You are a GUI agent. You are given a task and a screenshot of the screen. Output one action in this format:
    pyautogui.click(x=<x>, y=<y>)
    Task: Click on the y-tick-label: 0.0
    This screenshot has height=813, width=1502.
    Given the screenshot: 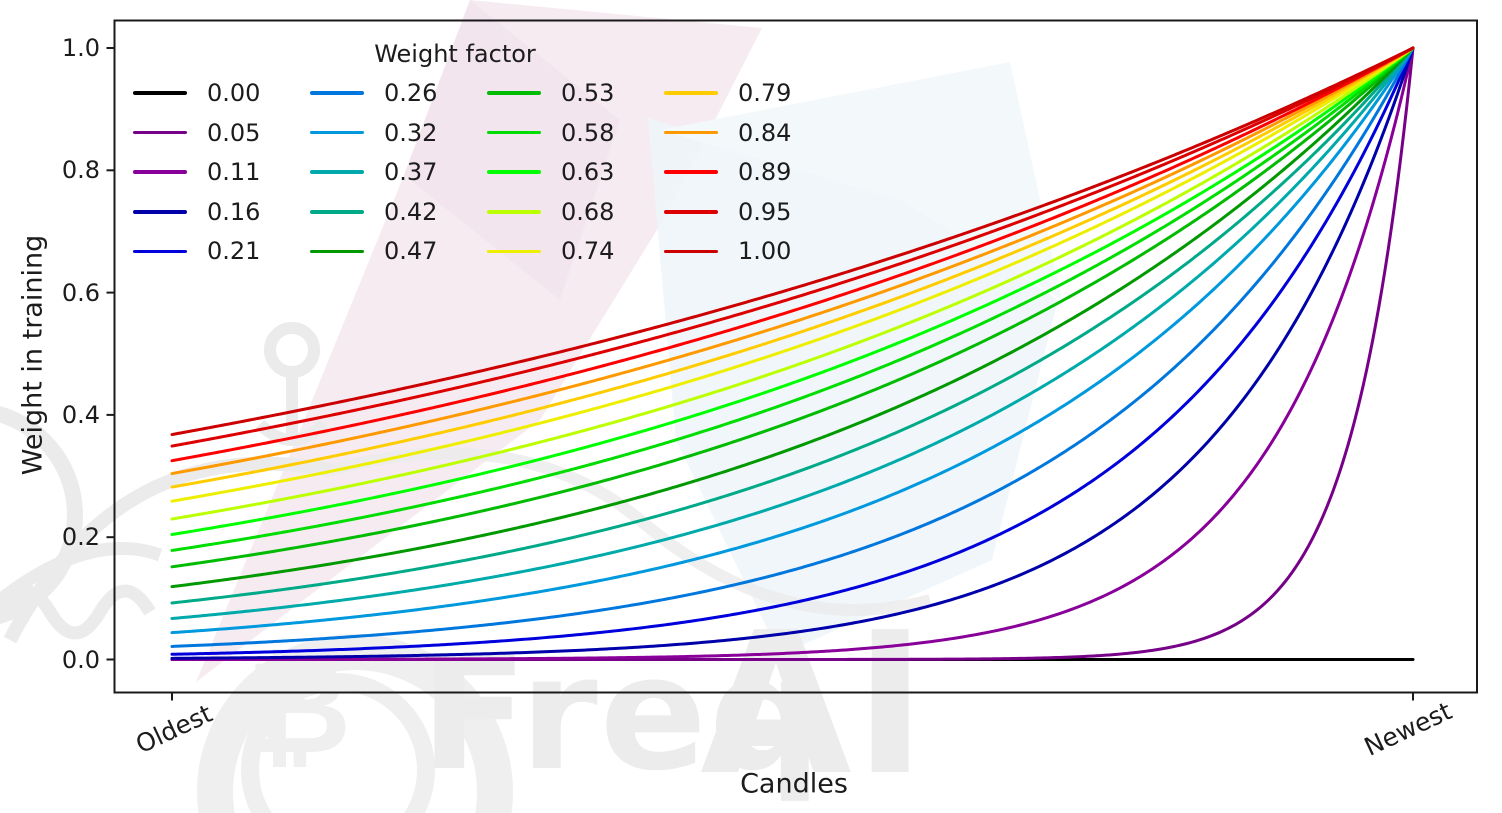 What is the action you would take?
    pyautogui.click(x=80, y=659)
    